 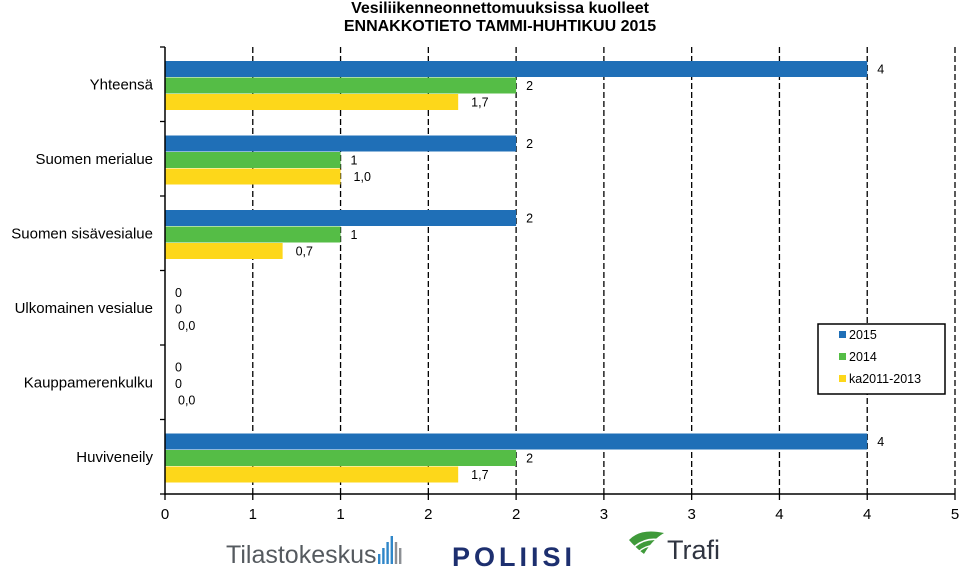 I want to click on tilastokeskus-bars-icon, so click(x=390, y=550).